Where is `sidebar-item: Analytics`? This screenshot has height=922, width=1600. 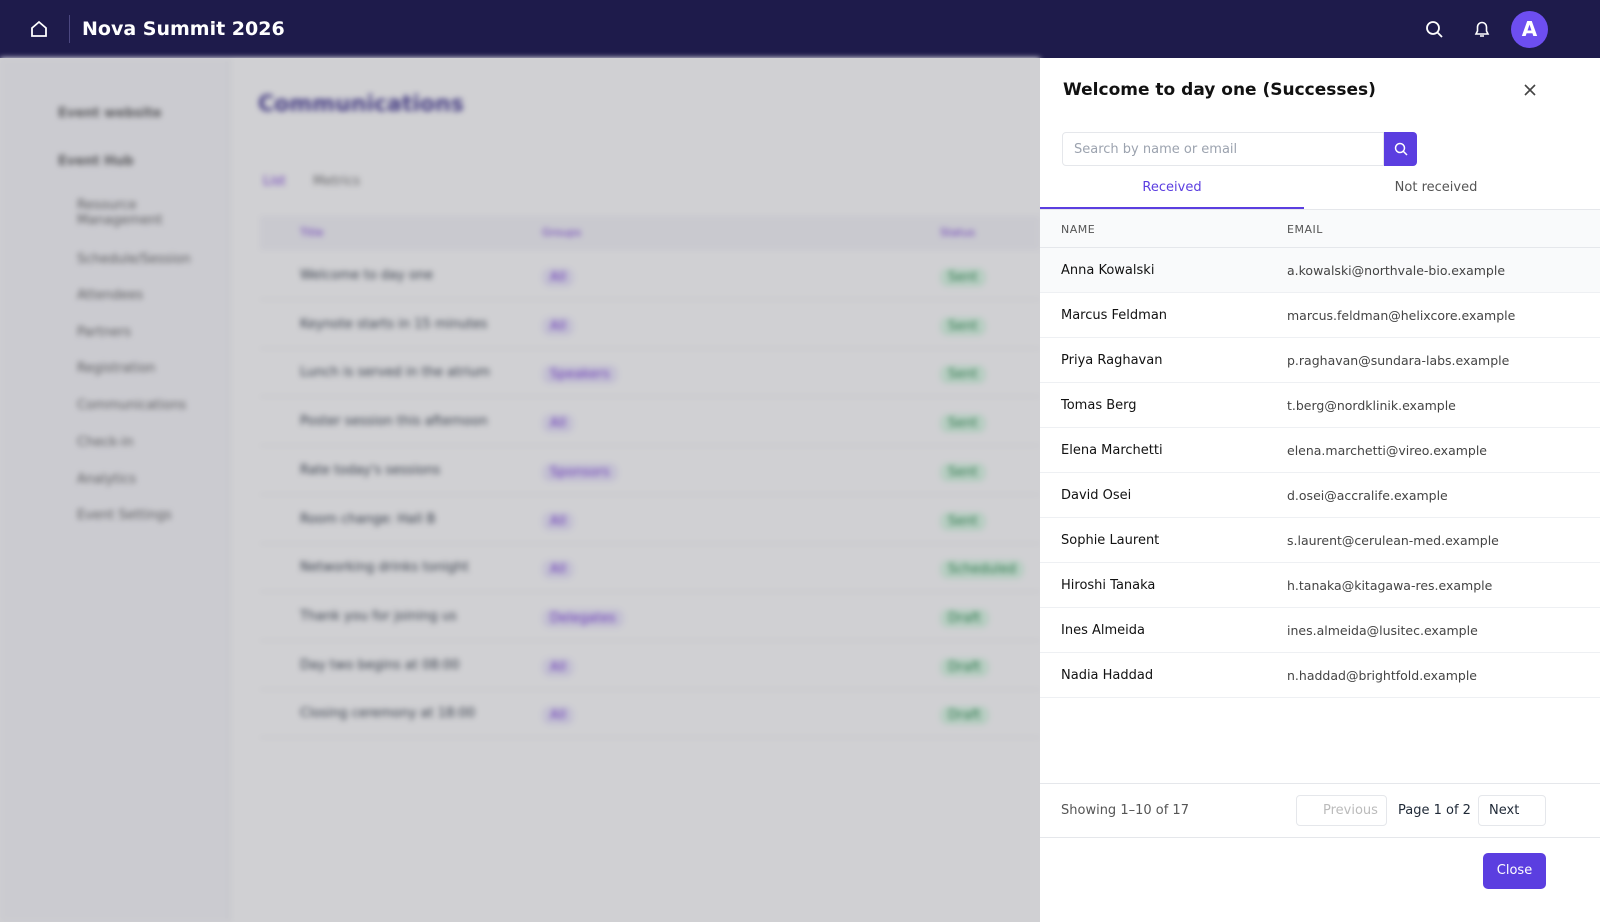 sidebar-item: Analytics is located at coordinates (107, 479).